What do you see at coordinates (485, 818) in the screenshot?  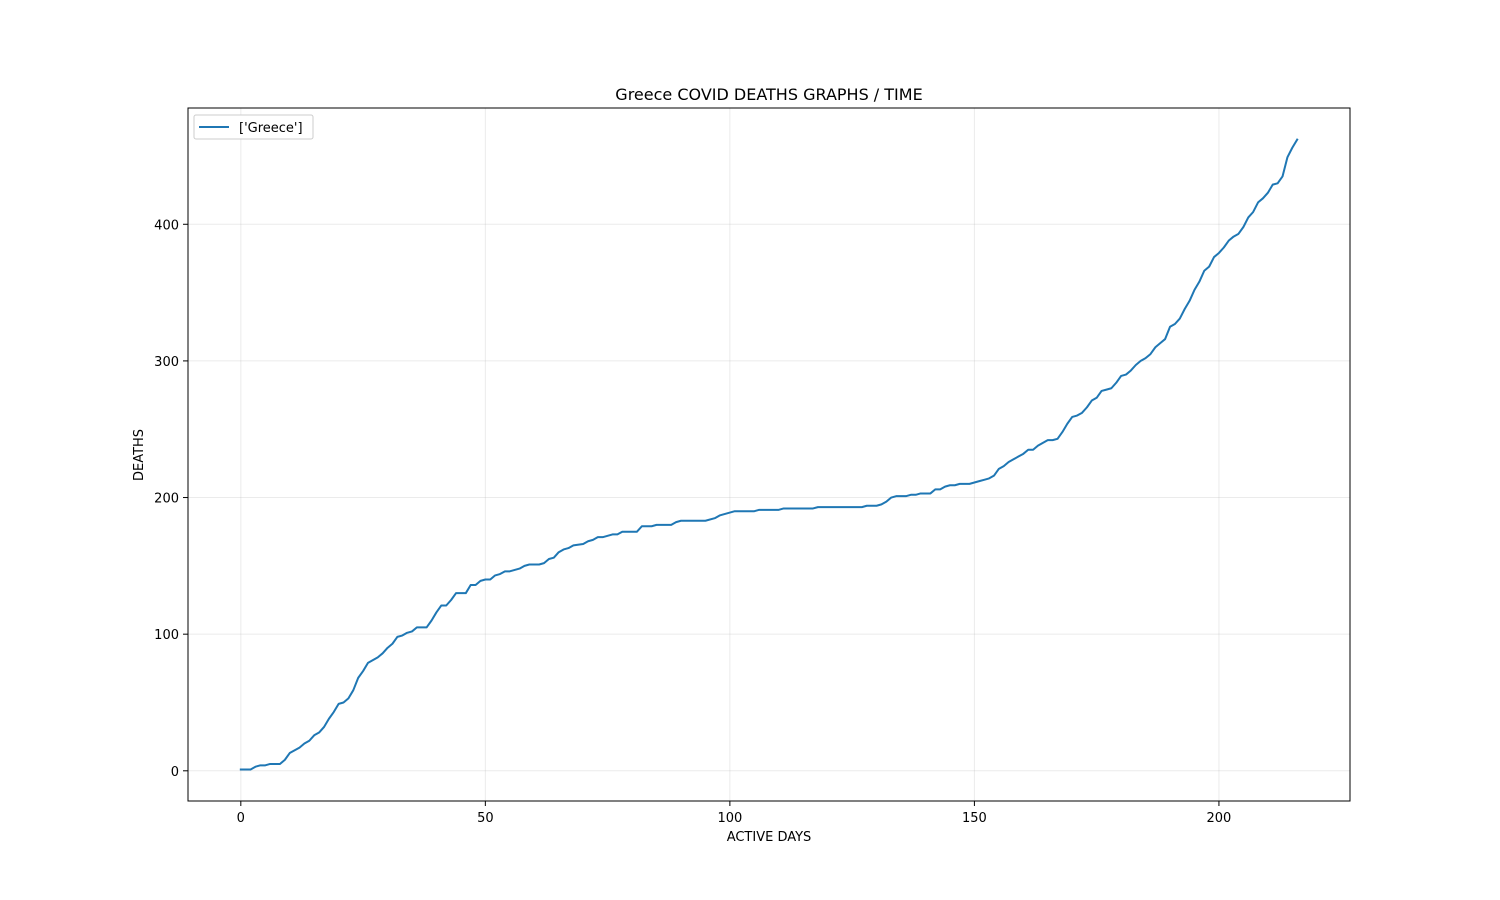 I see `x-tick-label: 50` at bounding box center [485, 818].